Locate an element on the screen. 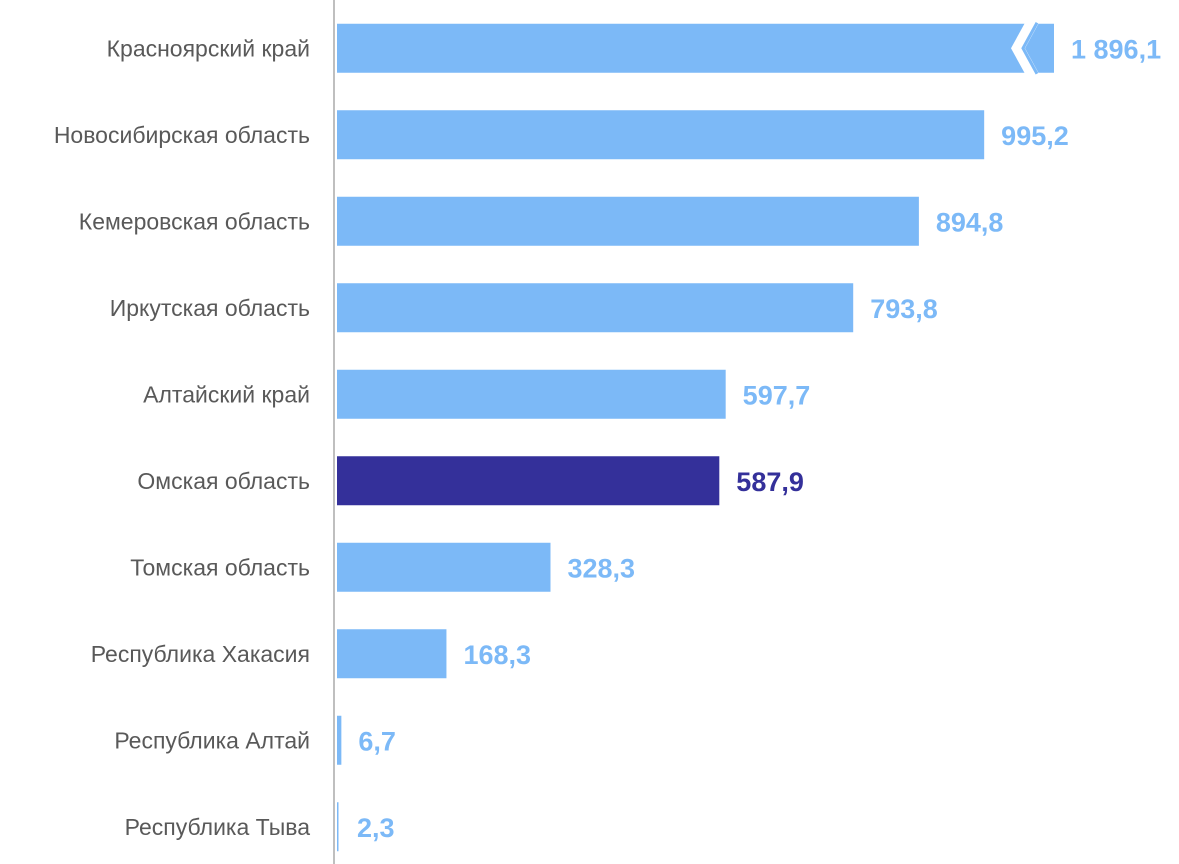 The height and width of the screenshot is (864, 1179). value-label: 995,2 is located at coordinates (1035, 136).